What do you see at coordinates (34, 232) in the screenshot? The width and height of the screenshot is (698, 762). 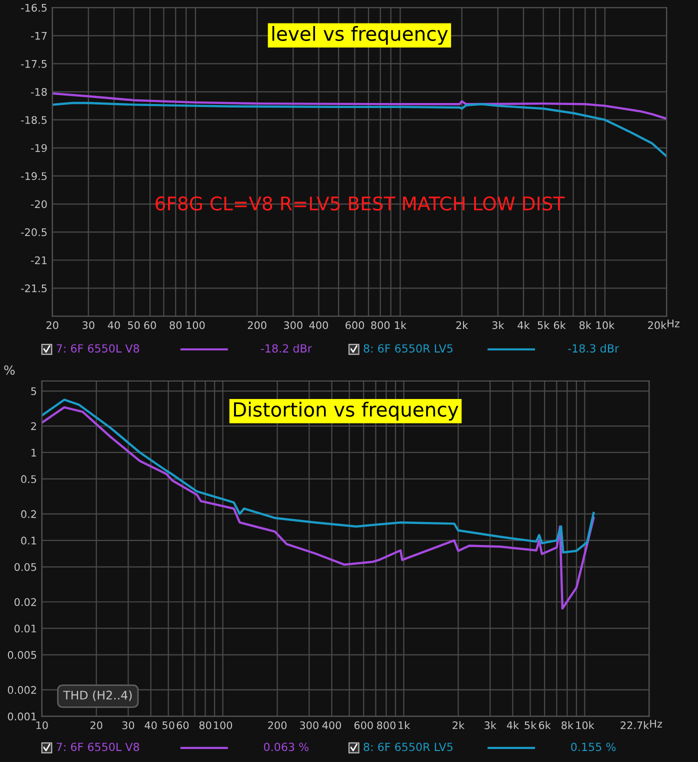 I see `y-tick-label: -20.5` at bounding box center [34, 232].